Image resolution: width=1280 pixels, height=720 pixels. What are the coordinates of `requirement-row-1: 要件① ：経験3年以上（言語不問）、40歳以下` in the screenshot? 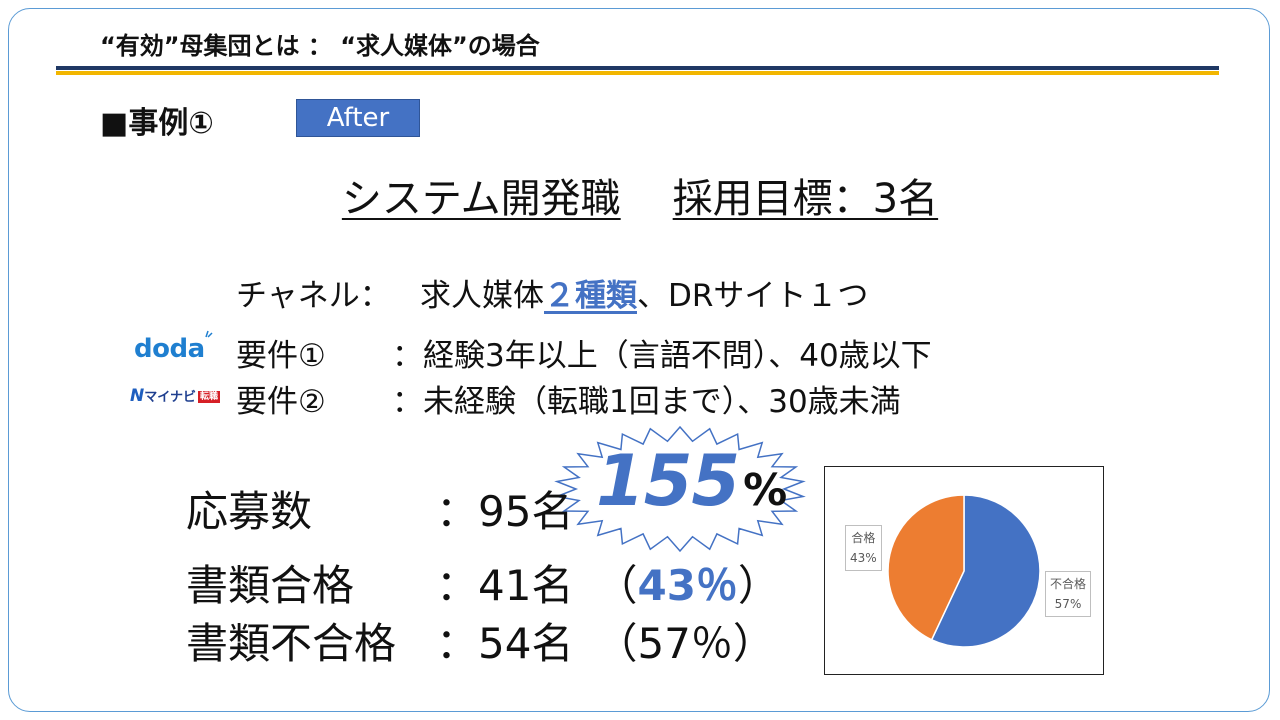 It's located at (646, 352).